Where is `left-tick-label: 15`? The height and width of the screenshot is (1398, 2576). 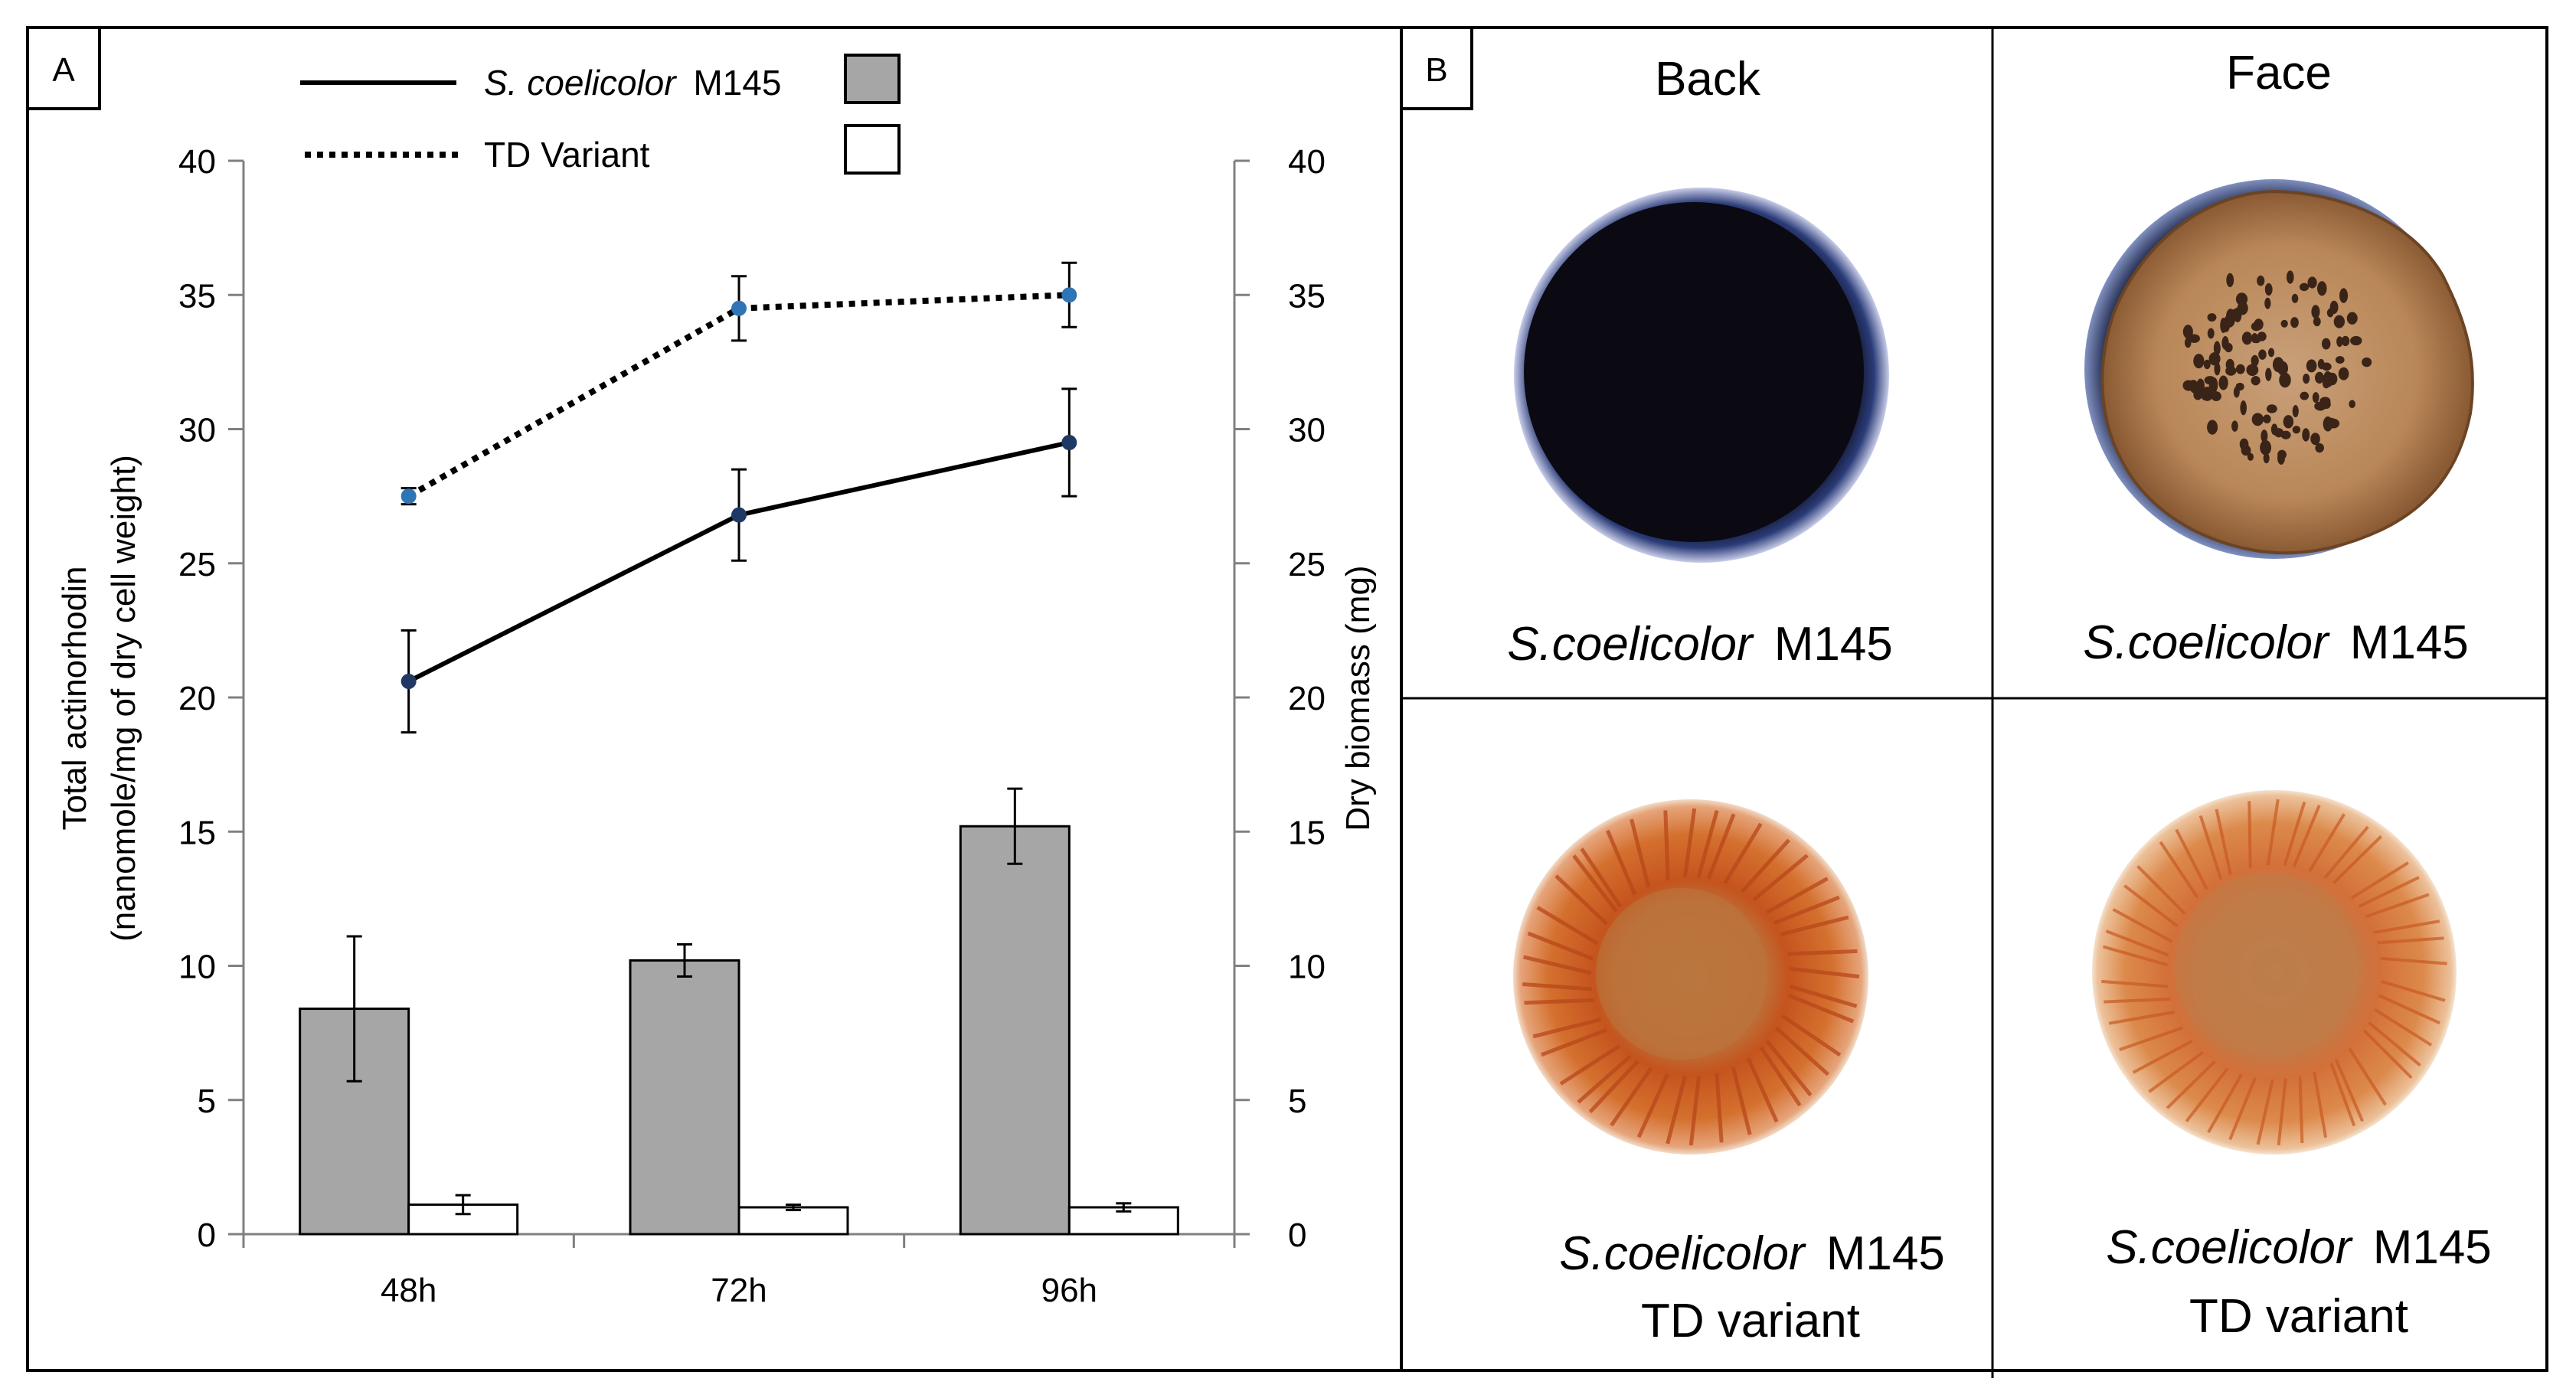 left-tick-label: 15 is located at coordinates (197, 832).